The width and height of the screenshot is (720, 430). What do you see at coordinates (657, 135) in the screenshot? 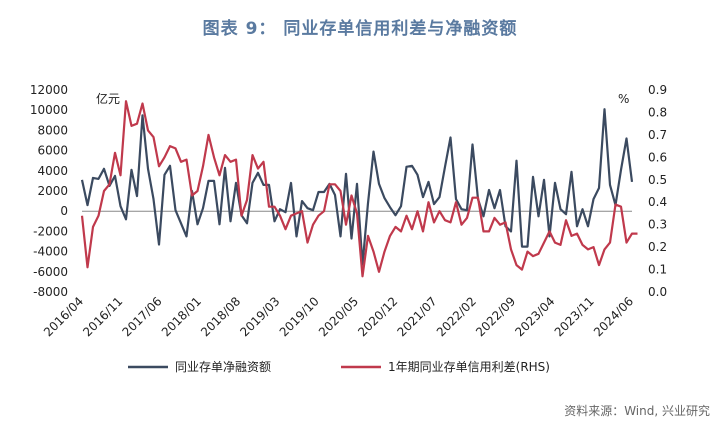
I see `right-tick-label: 0.7` at bounding box center [657, 135].